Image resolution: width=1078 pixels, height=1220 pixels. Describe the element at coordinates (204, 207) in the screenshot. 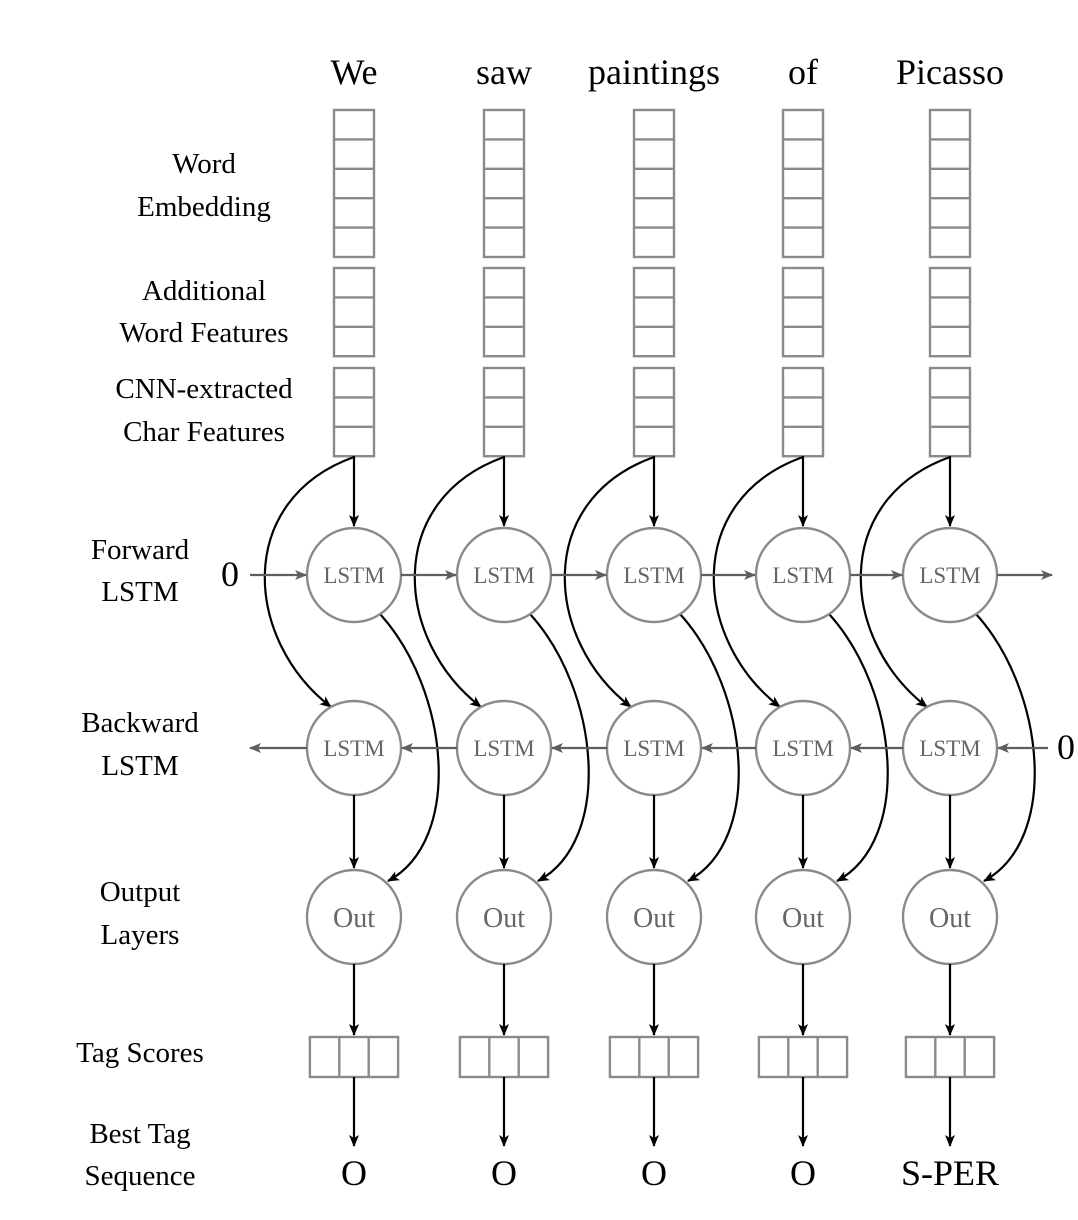

I see `label-word-embedding-line2: Embedding` at that location.